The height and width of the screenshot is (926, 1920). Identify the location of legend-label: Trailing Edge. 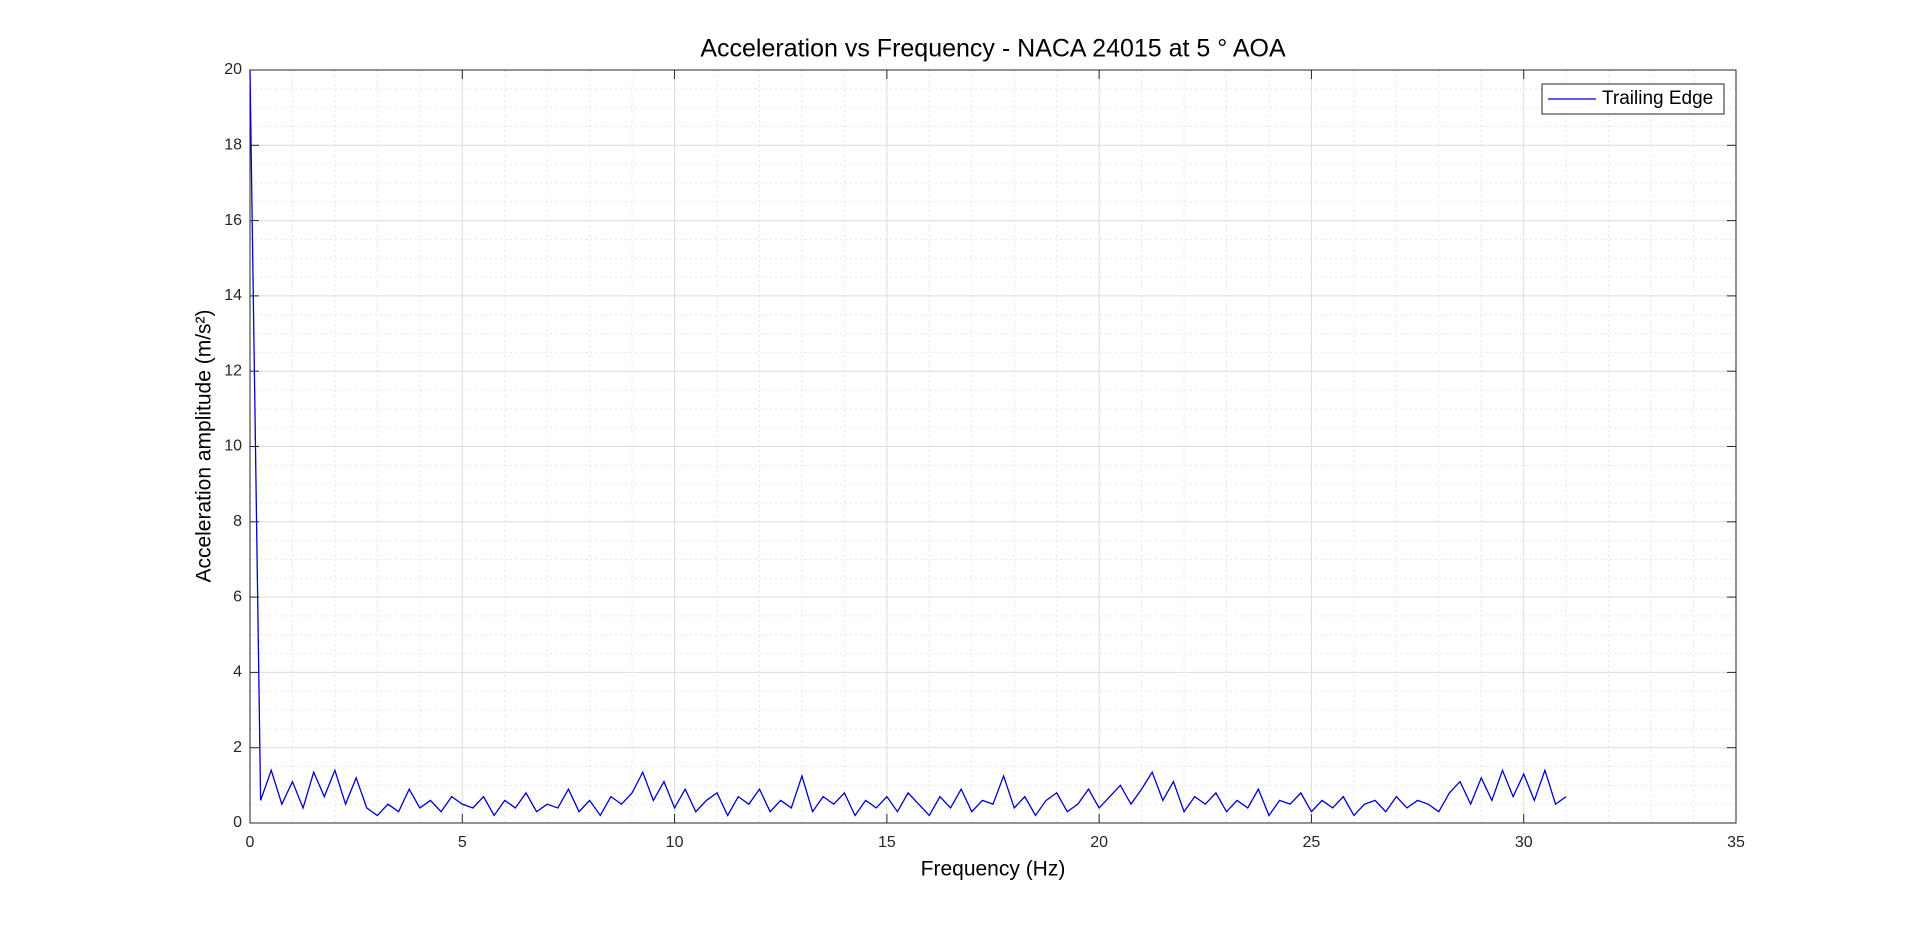
(1657, 98).